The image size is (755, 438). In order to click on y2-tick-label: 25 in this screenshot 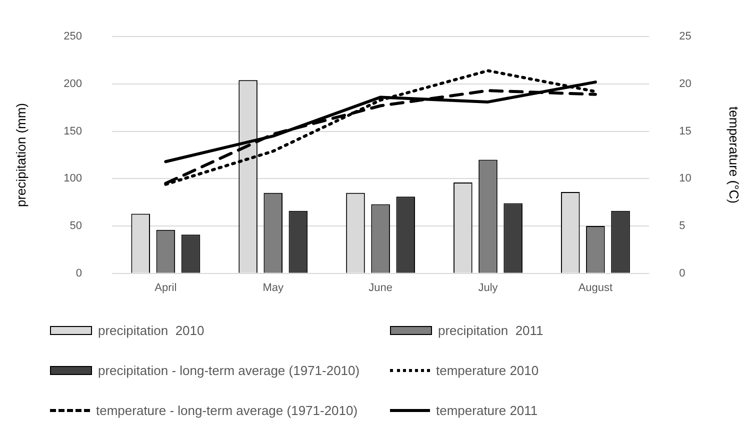, I will do `click(685, 36)`.